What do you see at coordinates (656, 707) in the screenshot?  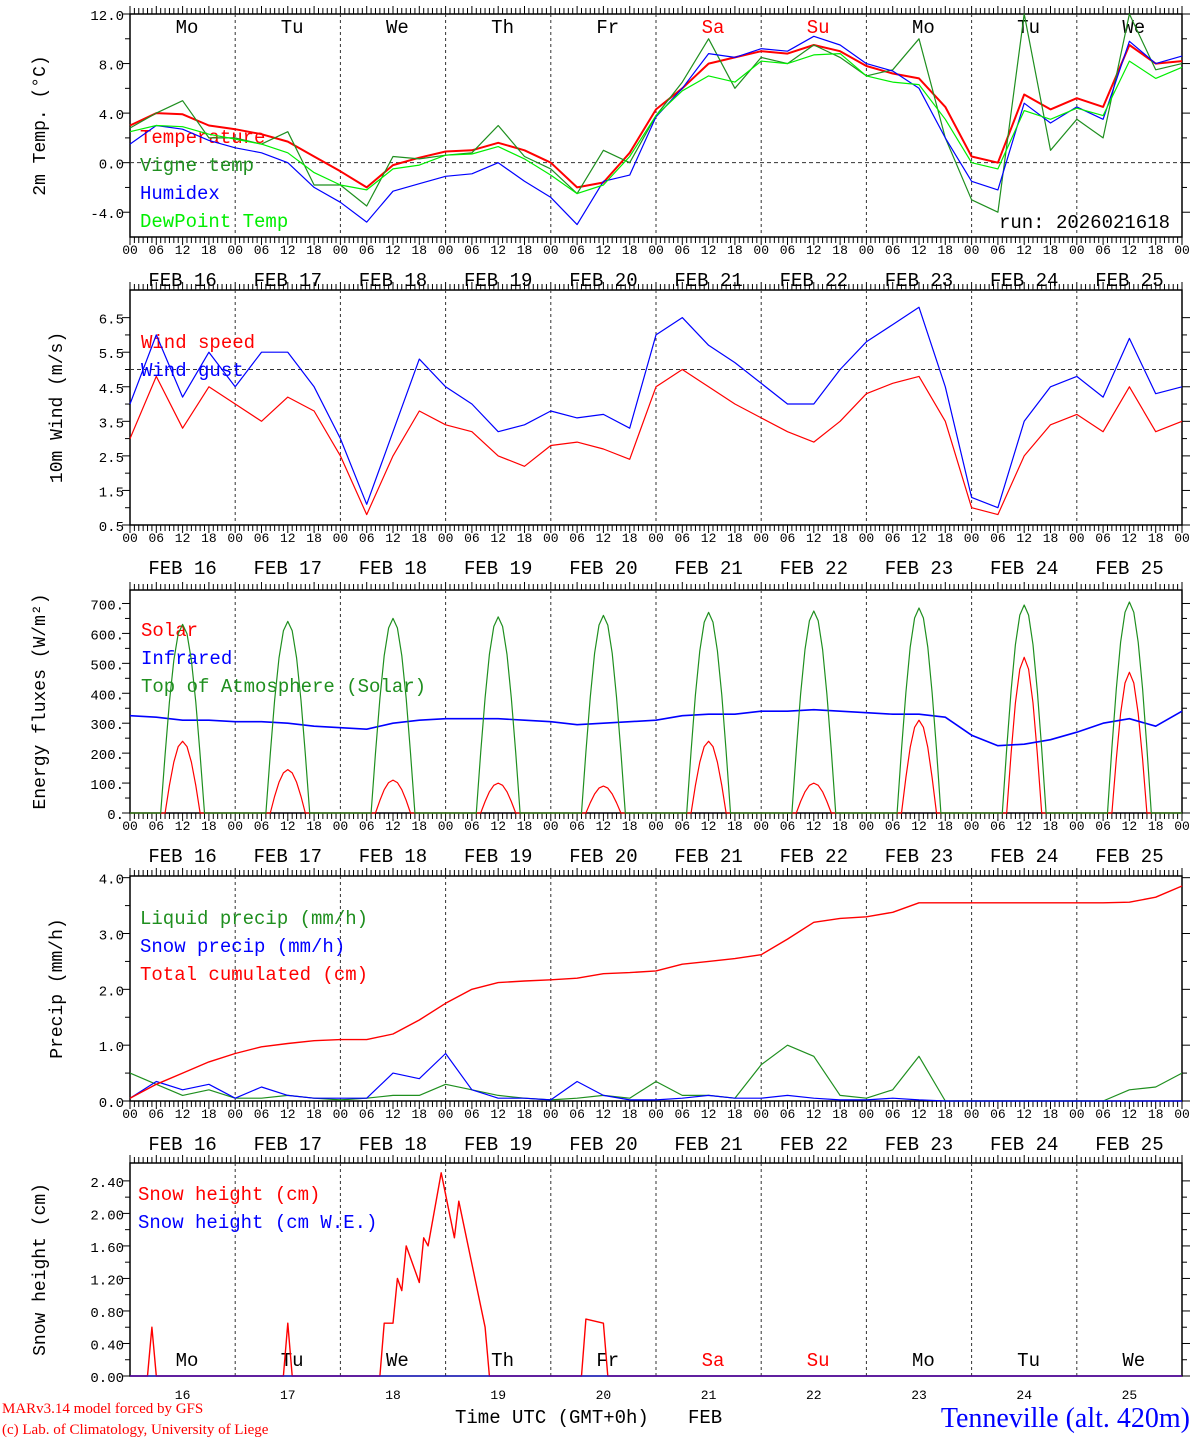 I see `series-line-top-of-atmosphere-solar` at bounding box center [656, 707].